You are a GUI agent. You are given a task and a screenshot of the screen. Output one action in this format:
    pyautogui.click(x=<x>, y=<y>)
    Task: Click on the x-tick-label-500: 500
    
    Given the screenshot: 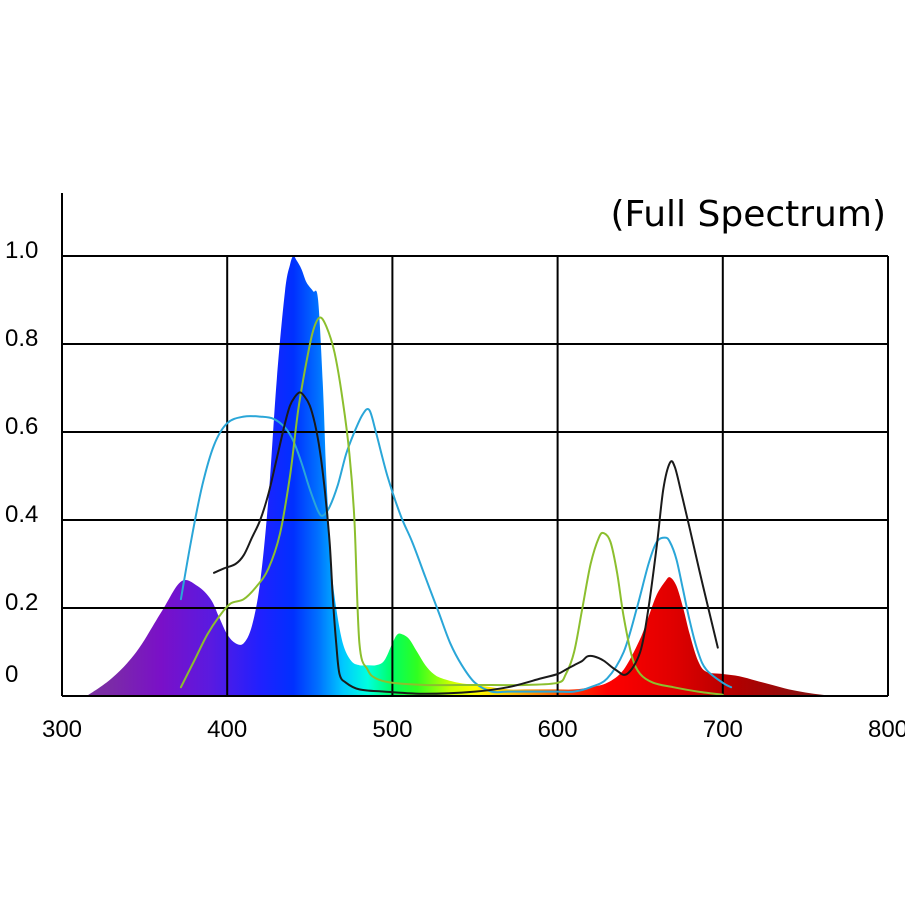 What is the action you would take?
    pyautogui.click(x=392, y=729)
    